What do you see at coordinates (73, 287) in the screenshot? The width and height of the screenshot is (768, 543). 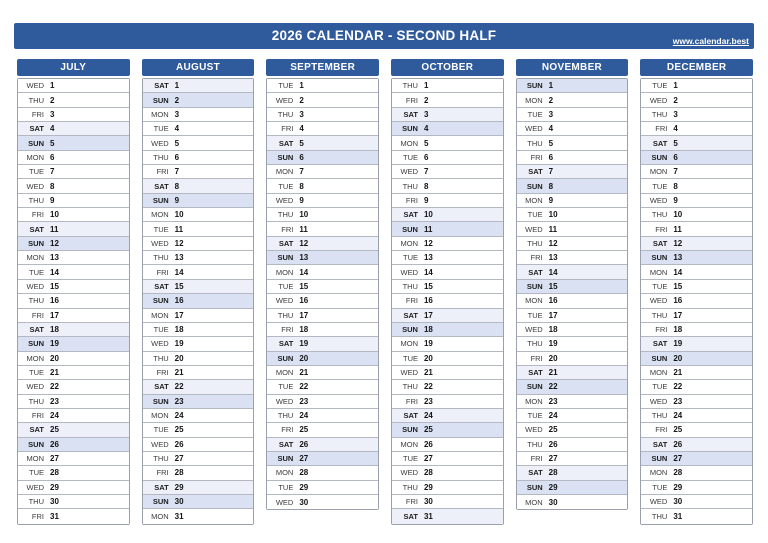 I see `day-row: WED 15` at bounding box center [73, 287].